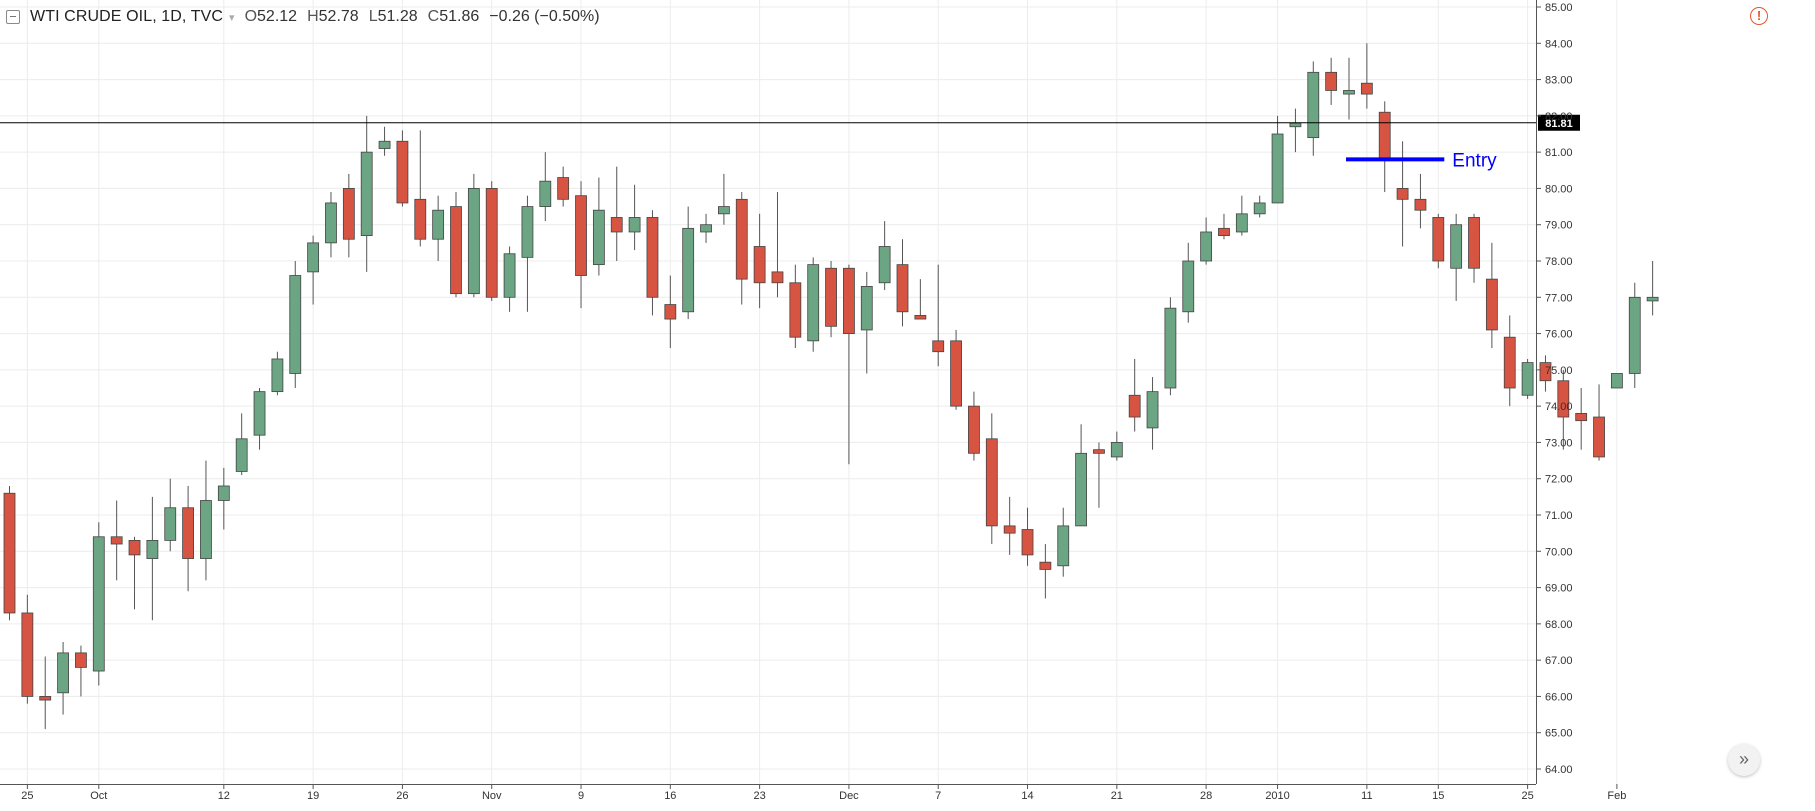 This screenshot has height=811, width=1815. Describe the element at coordinates (1559, 124) in the screenshot. I see `price-line-label: 81.81` at that location.